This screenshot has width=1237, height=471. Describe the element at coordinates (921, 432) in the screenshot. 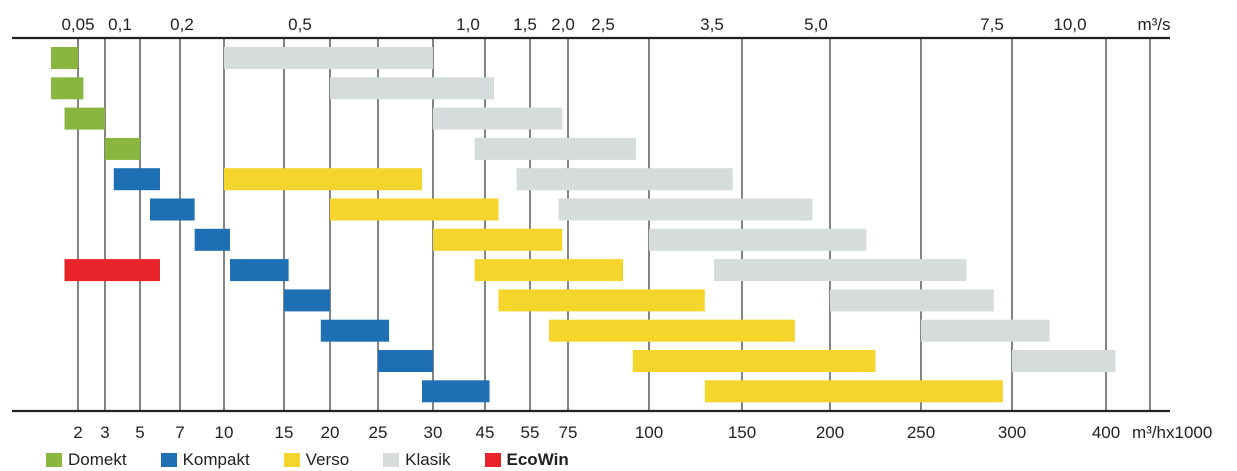

I see `bottom-tick-label: 250` at that location.